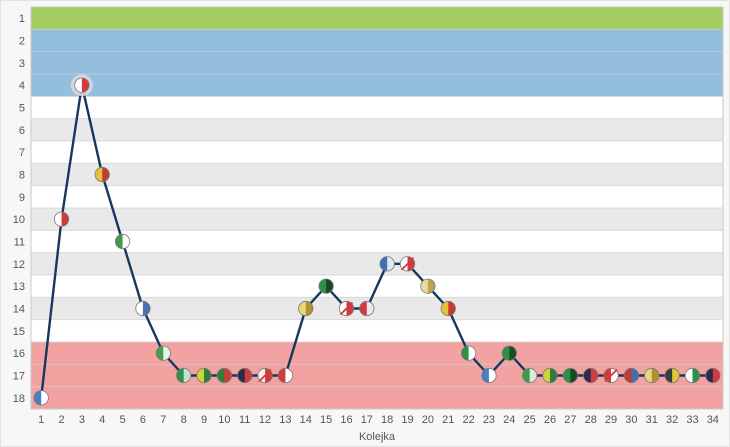 This screenshot has height=447, width=730. What do you see at coordinates (22, 86) in the screenshot?
I see `y-tick-label: 4` at bounding box center [22, 86].